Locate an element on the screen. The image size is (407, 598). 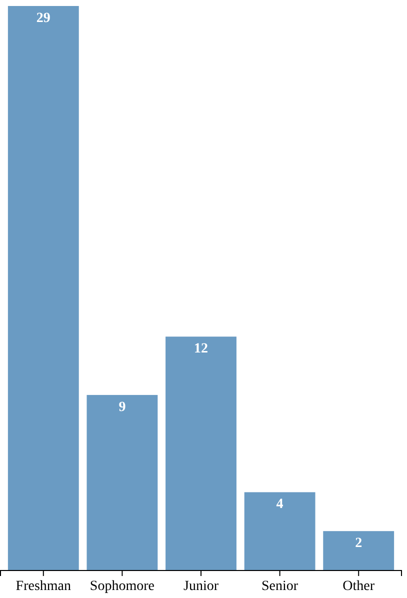
data-label: 4 is located at coordinates (280, 504).